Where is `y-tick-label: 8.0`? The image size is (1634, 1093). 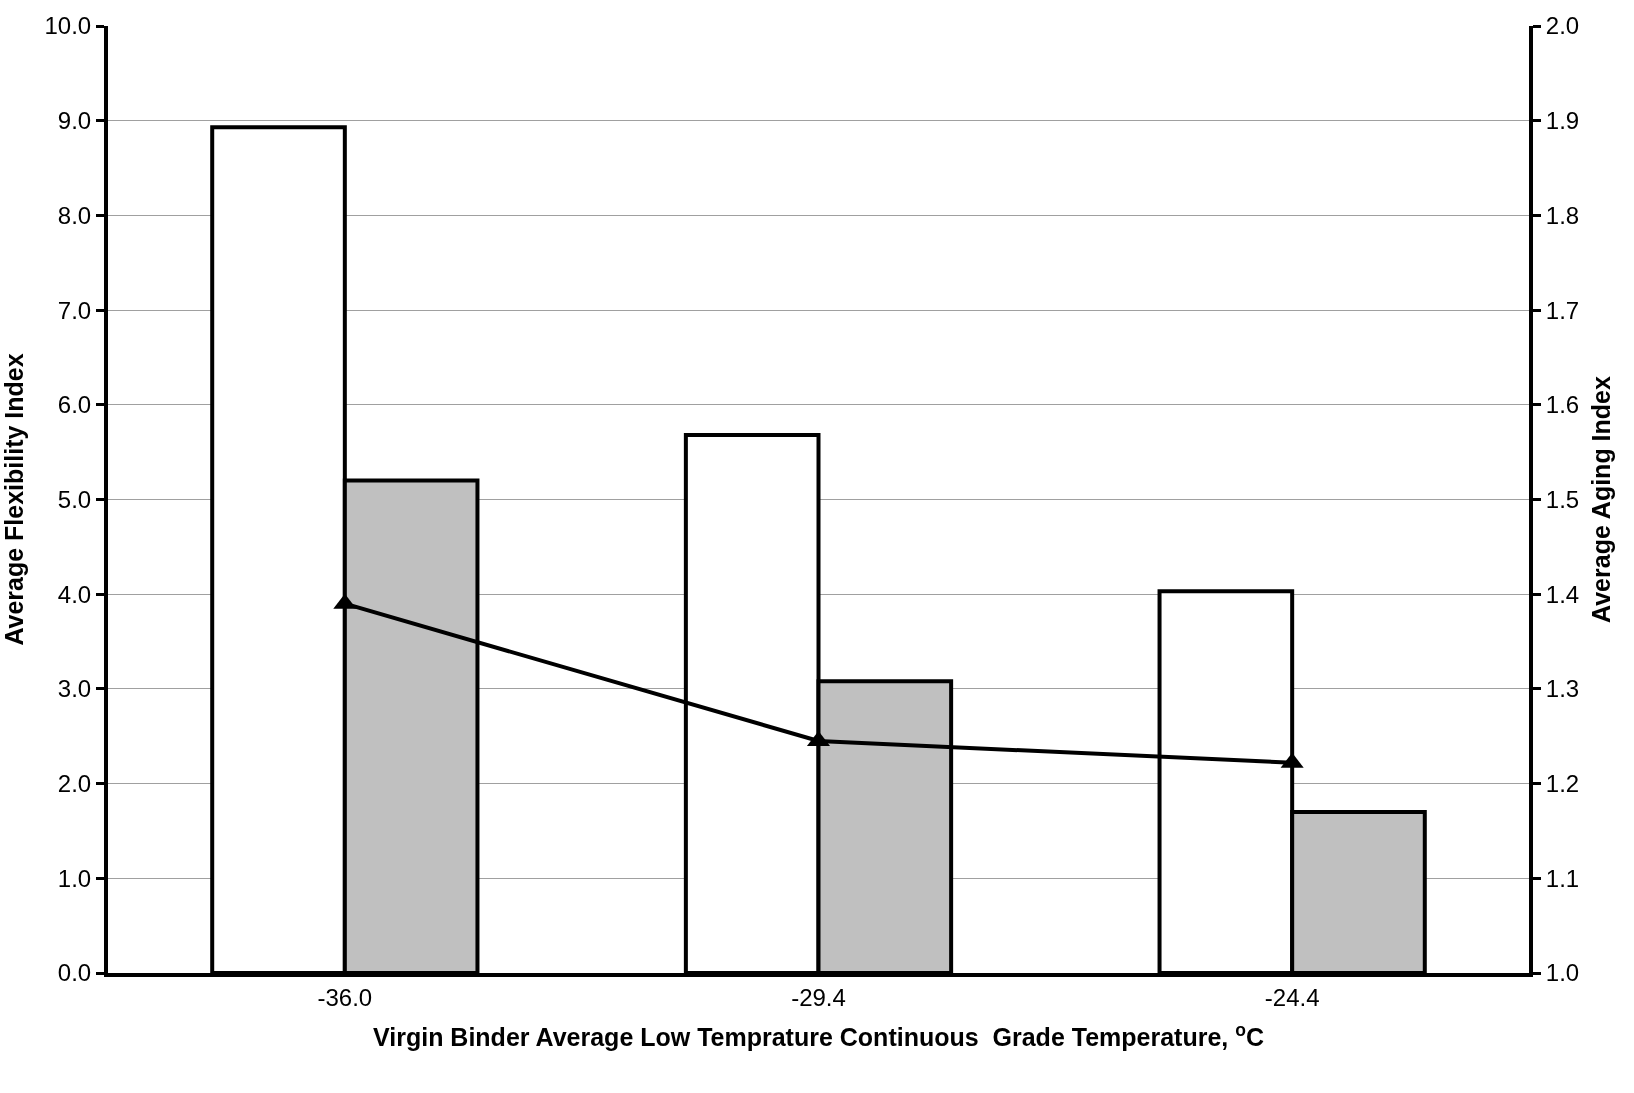 y-tick-label: 8.0 is located at coordinates (74, 215).